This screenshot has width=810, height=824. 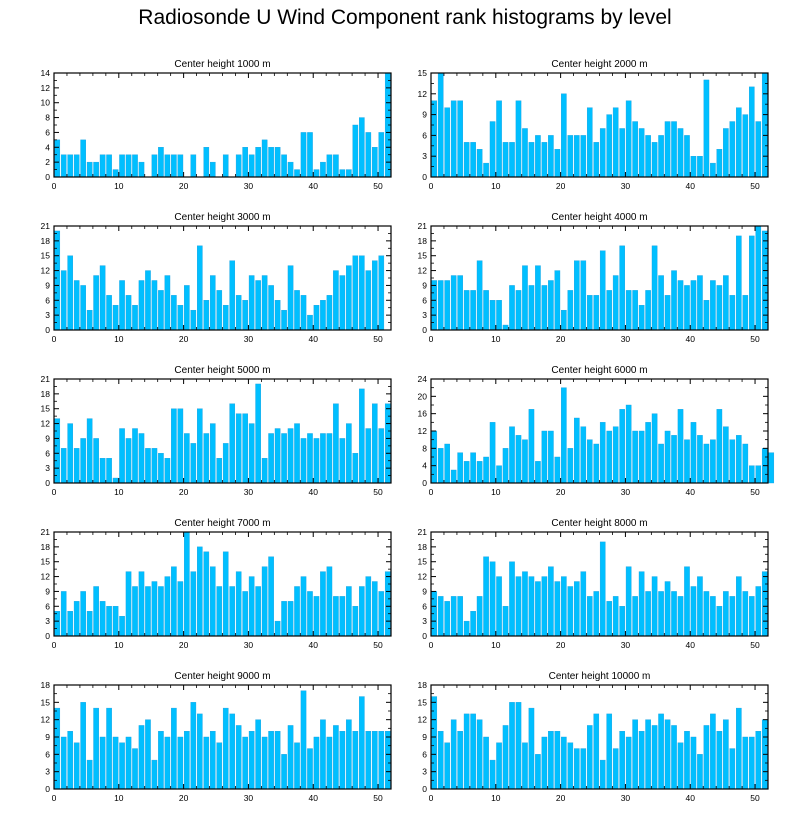 I want to click on panel-title: Center height 7000 m, so click(x=222, y=523).